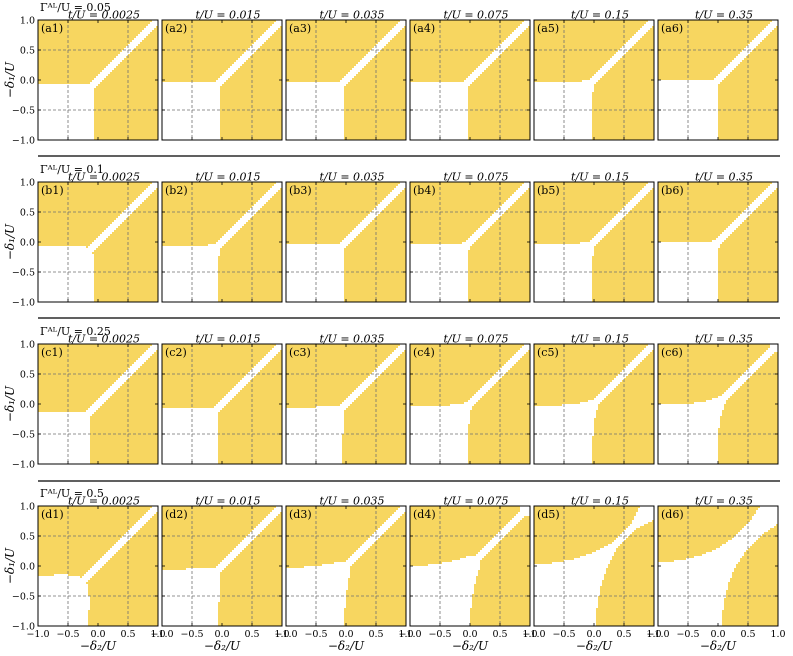 This screenshot has height=656, width=793. I want to click on panel-d6: (d6) t/U = 0.35, so click(718, 561).